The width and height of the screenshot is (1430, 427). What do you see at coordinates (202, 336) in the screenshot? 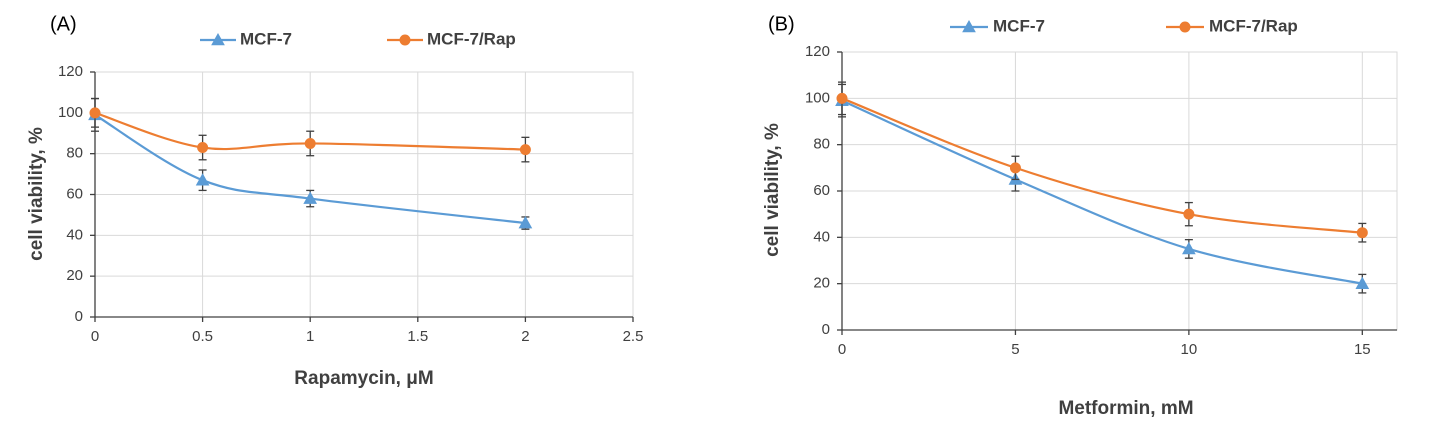
I see `x-tick-label: 0.5` at bounding box center [202, 336].